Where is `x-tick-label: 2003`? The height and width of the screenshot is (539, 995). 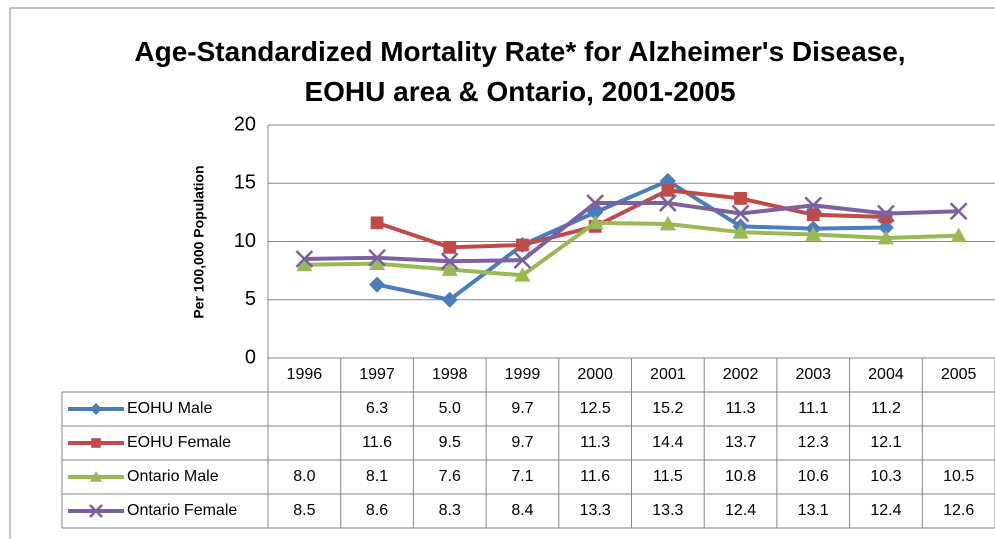
x-tick-label: 2003 is located at coordinates (813, 374).